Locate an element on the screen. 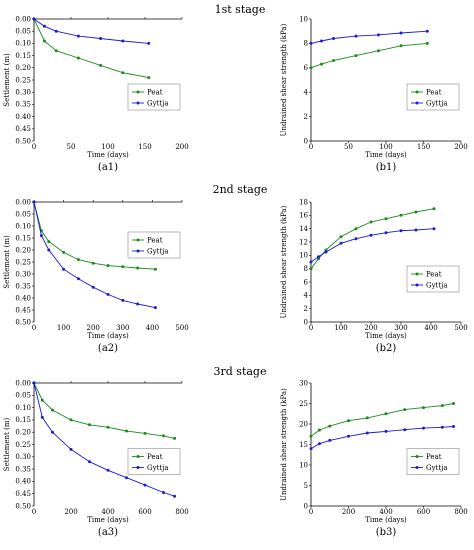  y-tick-label: 0 is located at coordinates (306, 322).